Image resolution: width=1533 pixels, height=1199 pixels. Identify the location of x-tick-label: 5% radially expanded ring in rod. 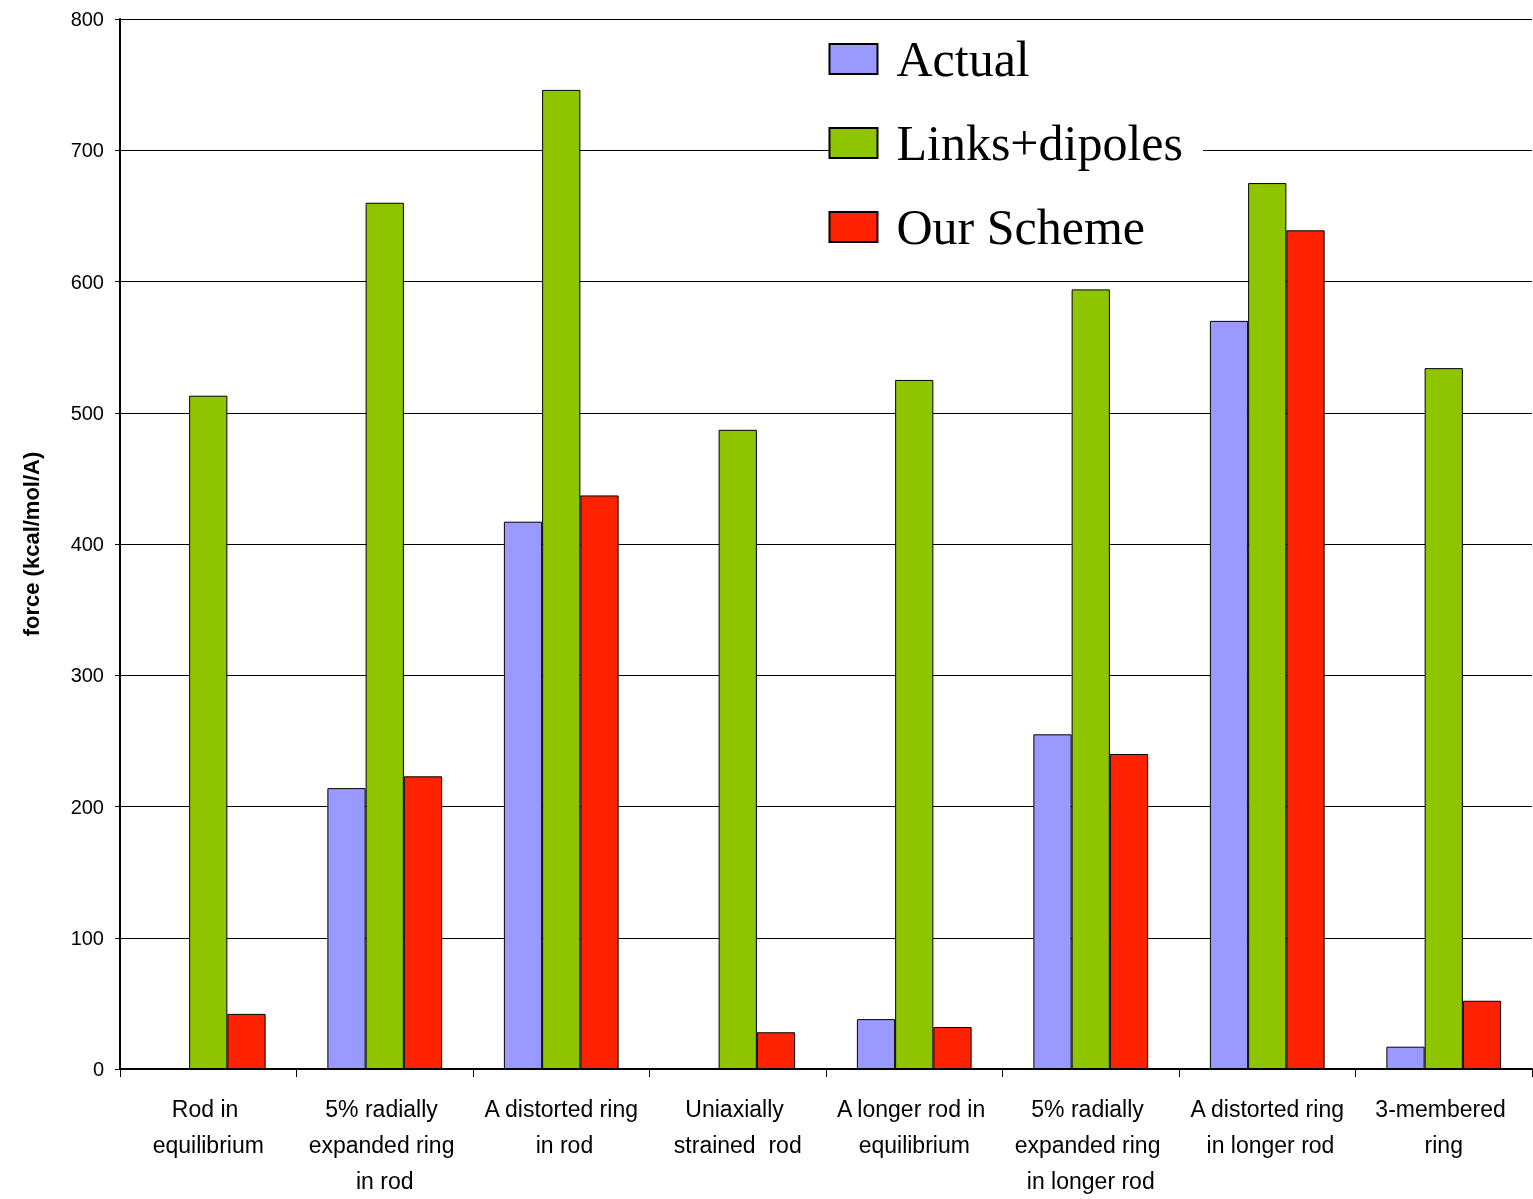
(384, 1145).